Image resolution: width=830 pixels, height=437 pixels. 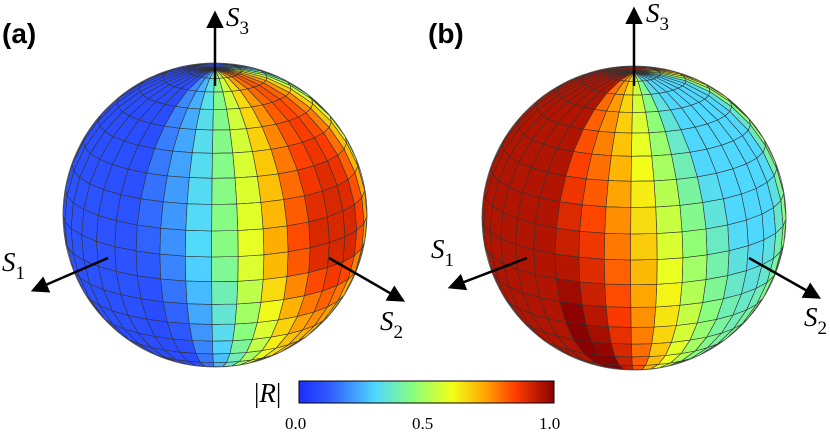 What do you see at coordinates (657, 17) in the screenshot?
I see `s3-axis-label-b: S3` at bounding box center [657, 17].